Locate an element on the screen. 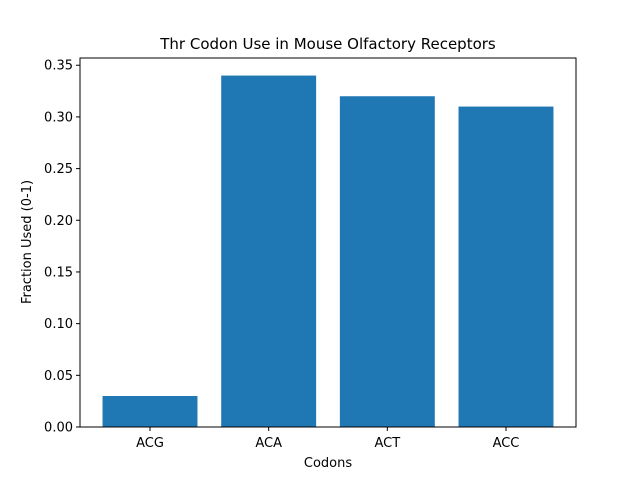 The width and height of the screenshot is (640, 480). bar-acc is located at coordinates (506, 266).